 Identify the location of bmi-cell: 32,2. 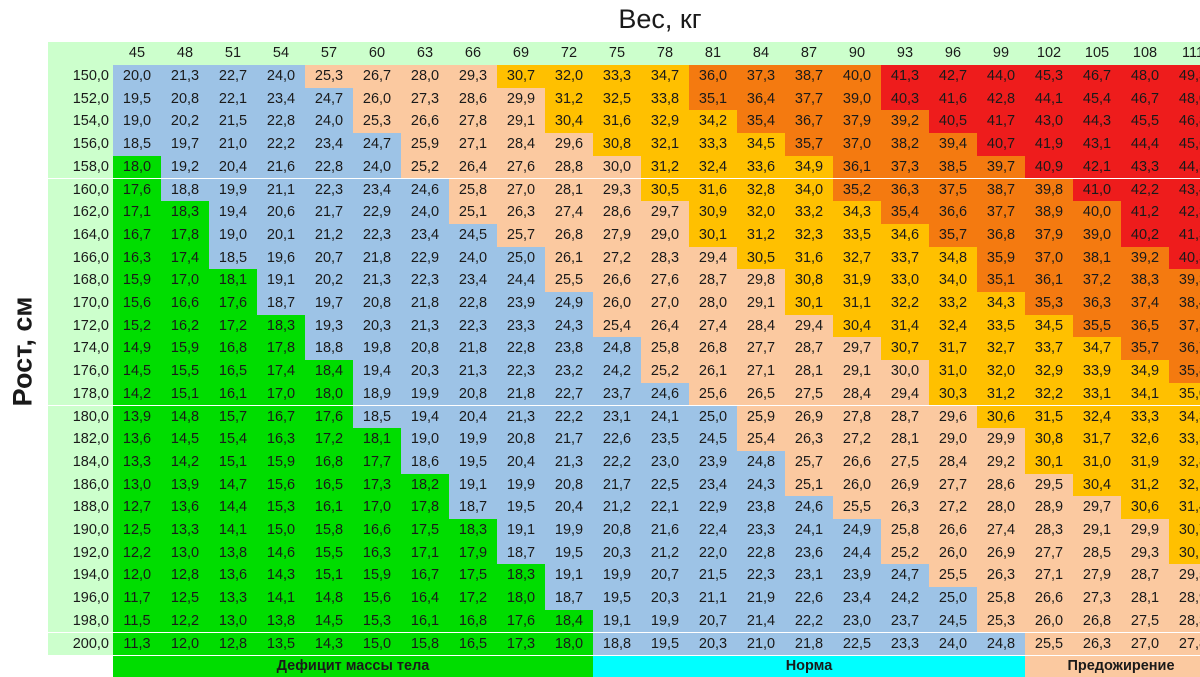
(1049, 394).